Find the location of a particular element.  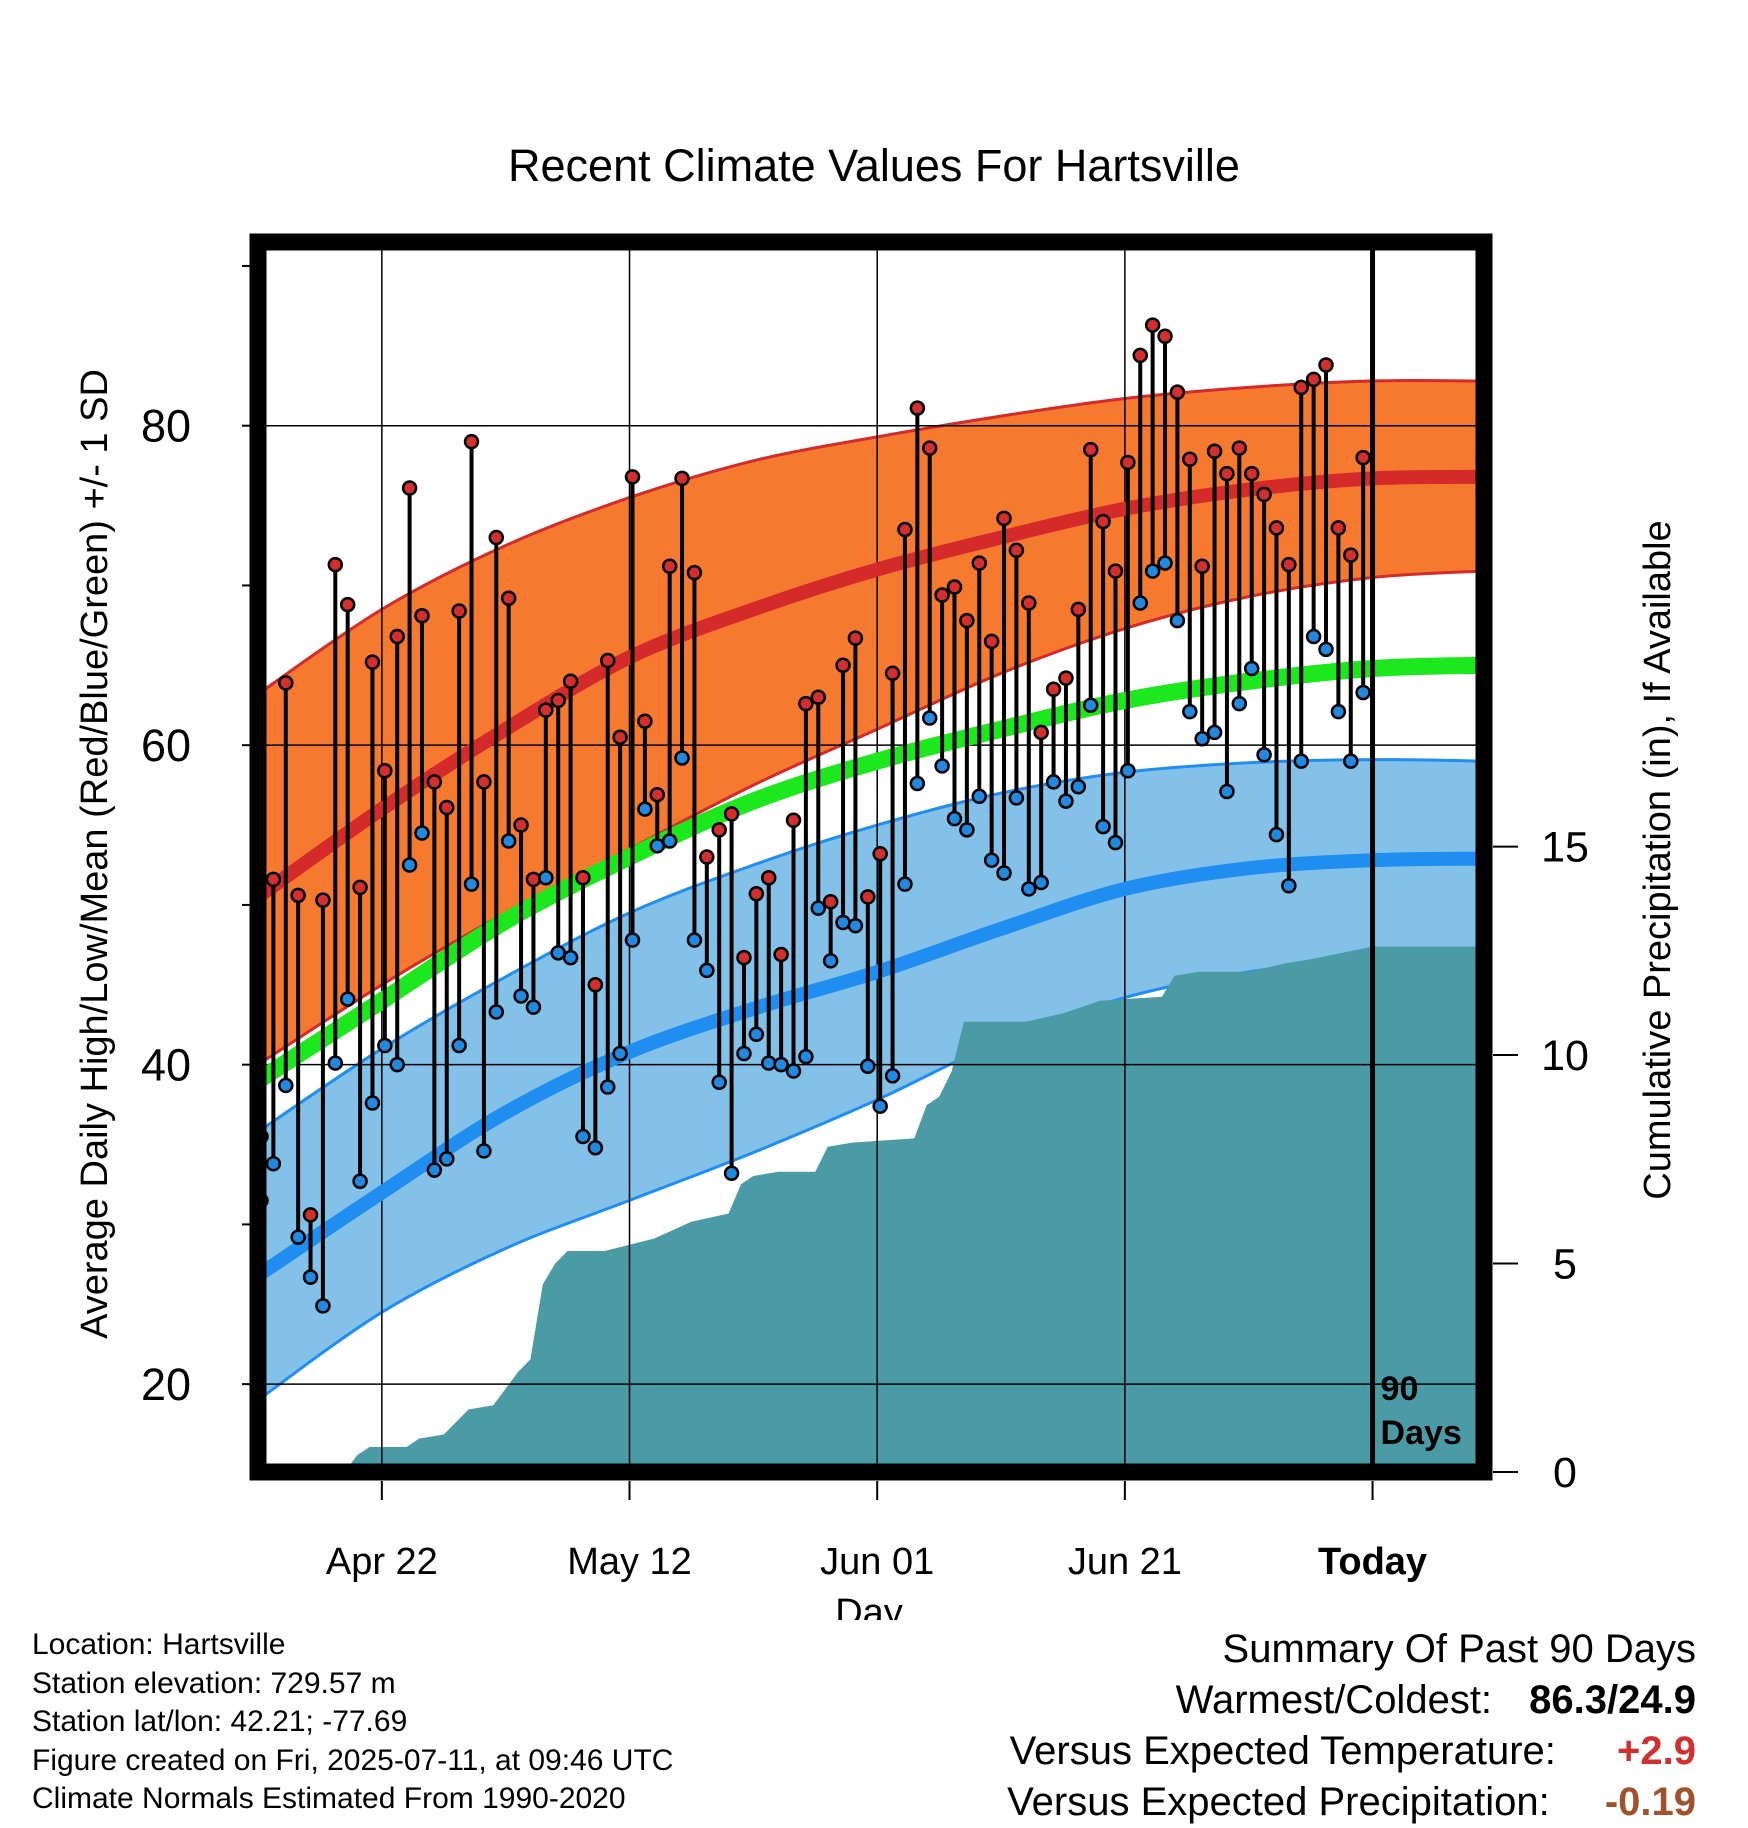

temp-value: +2.9 is located at coordinates (1656, 1751).